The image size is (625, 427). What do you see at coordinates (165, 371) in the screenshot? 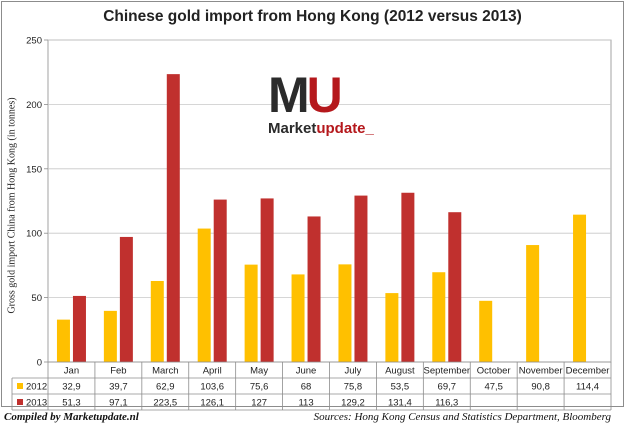
I see `x-tick-label: March` at bounding box center [165, 371].